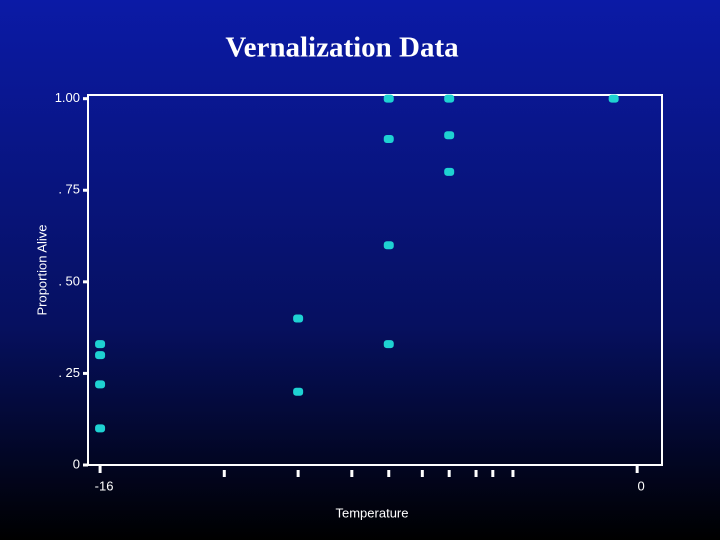 This screenshot has height=540, width=720. I want to click on y-tick-label: 0, so click(76, 463).